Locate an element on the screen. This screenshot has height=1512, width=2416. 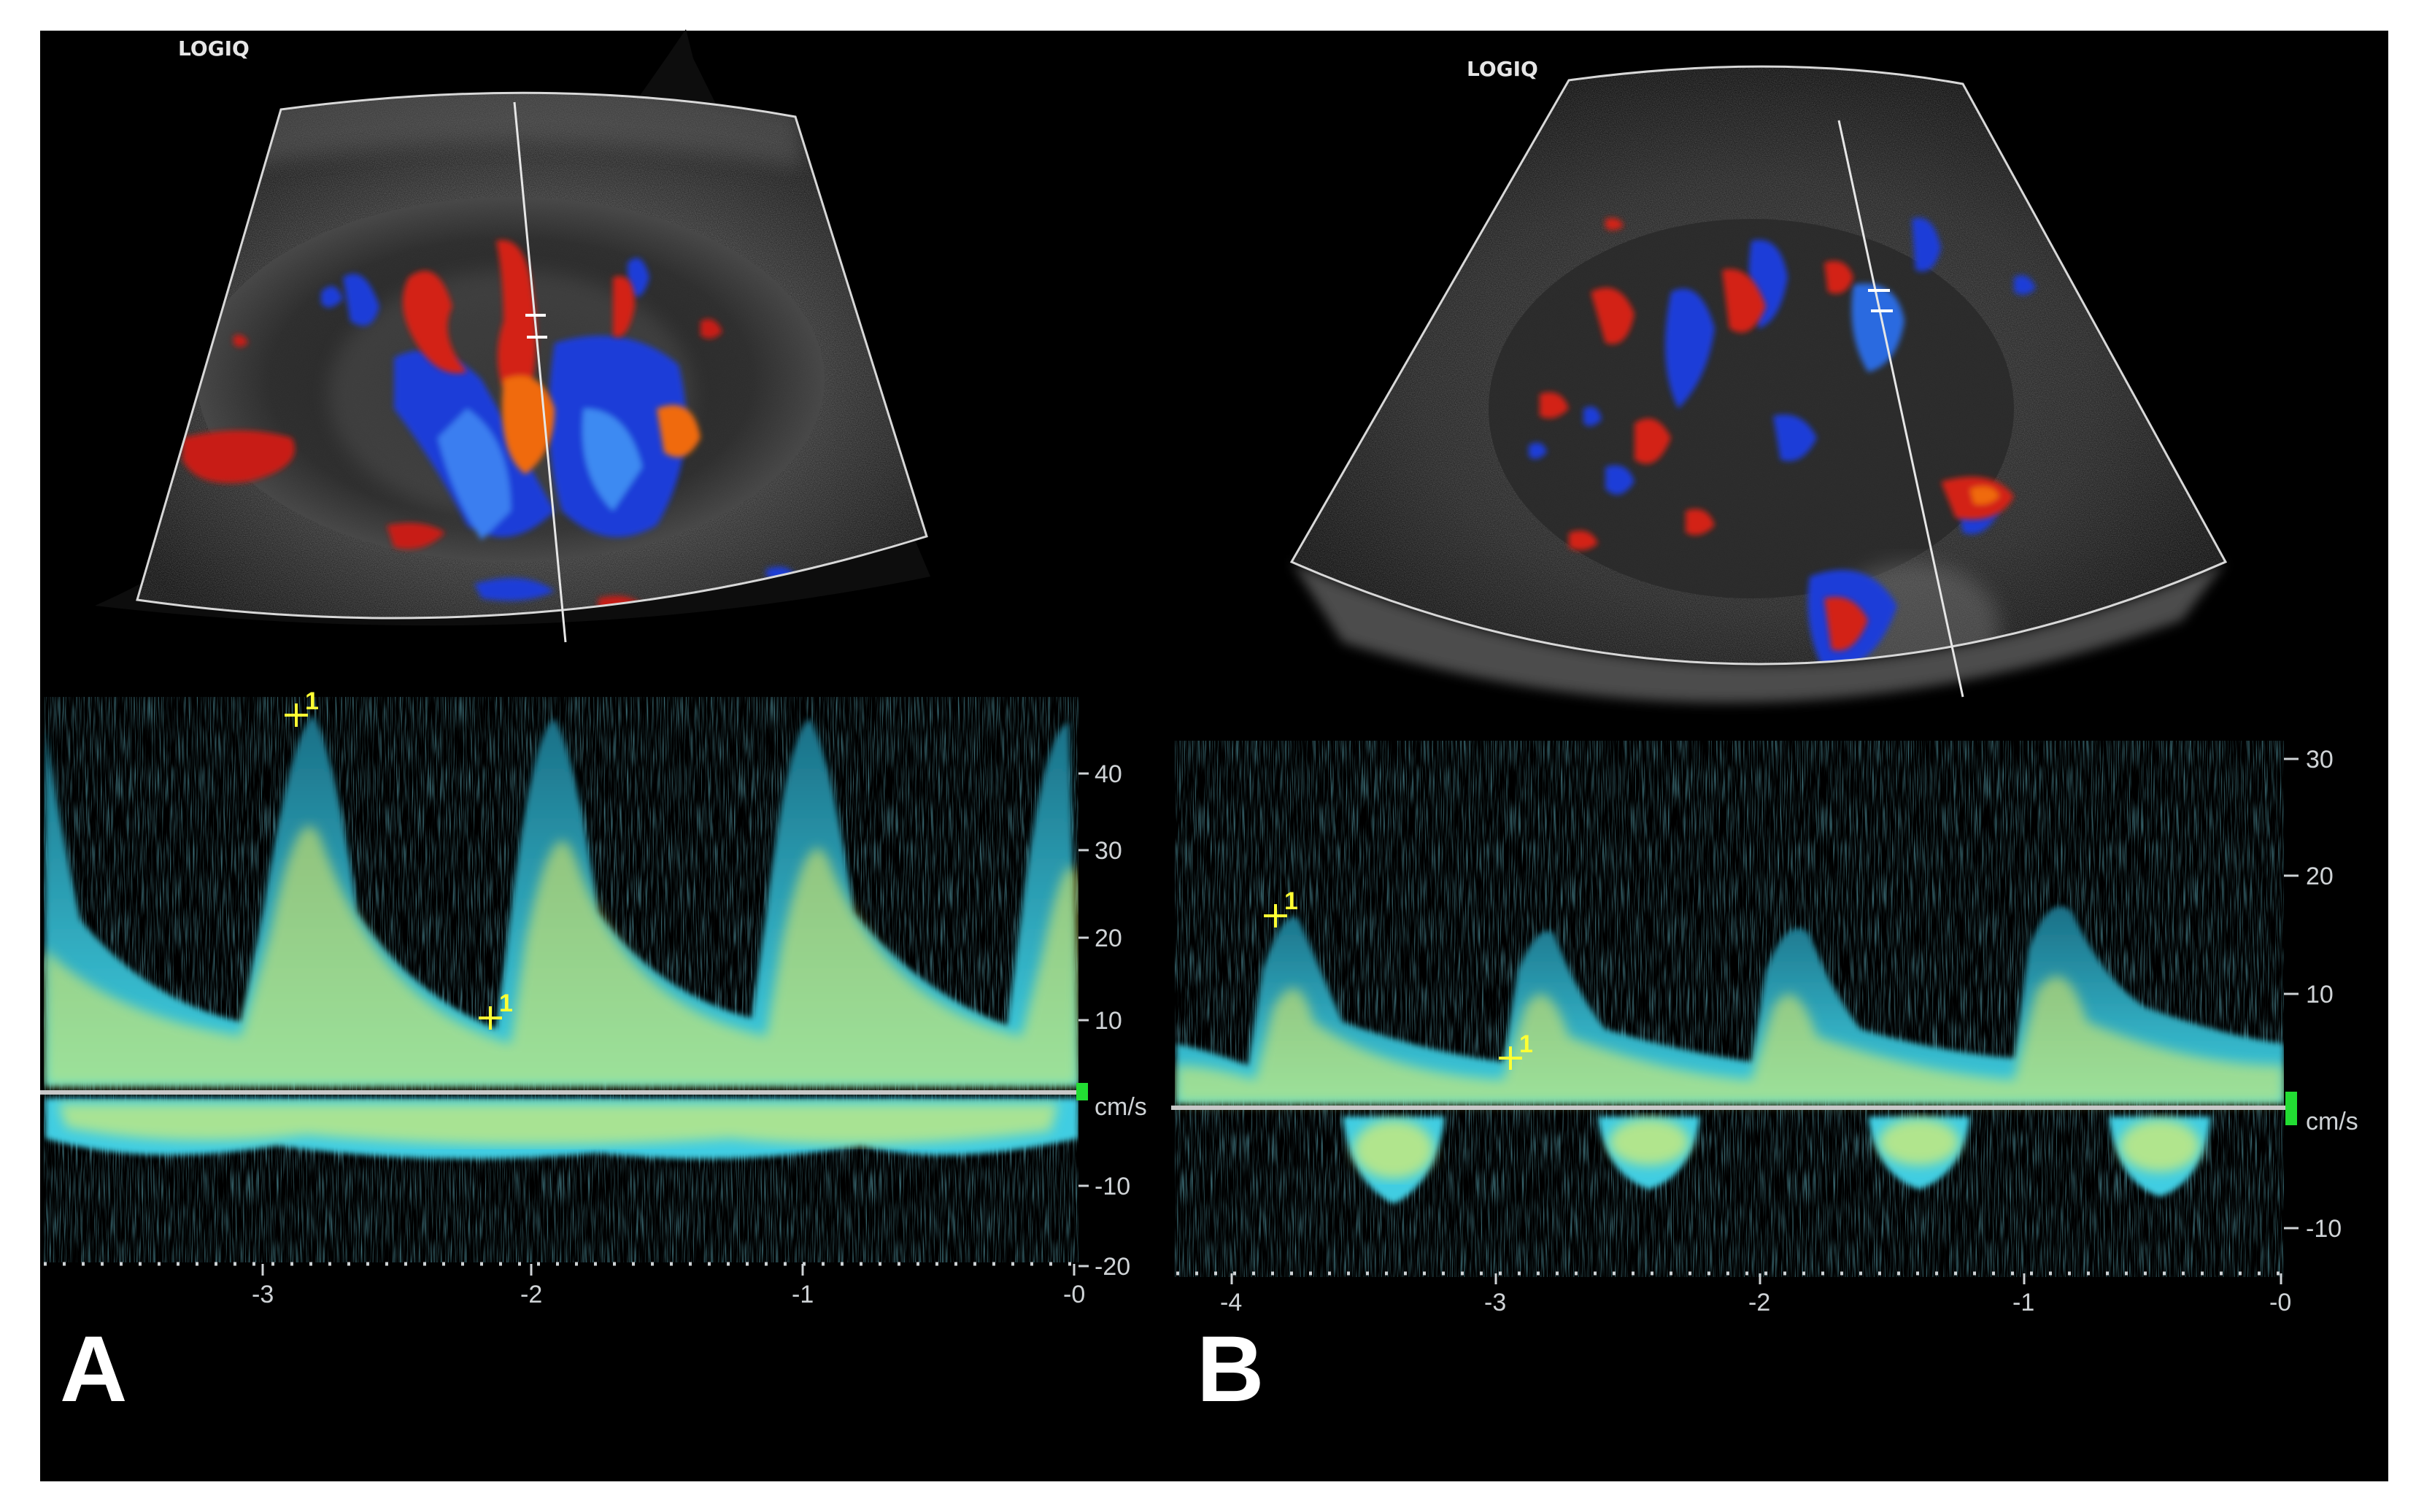
velocity-tick-b-20: 20 is located at coordinates (2320, 877).